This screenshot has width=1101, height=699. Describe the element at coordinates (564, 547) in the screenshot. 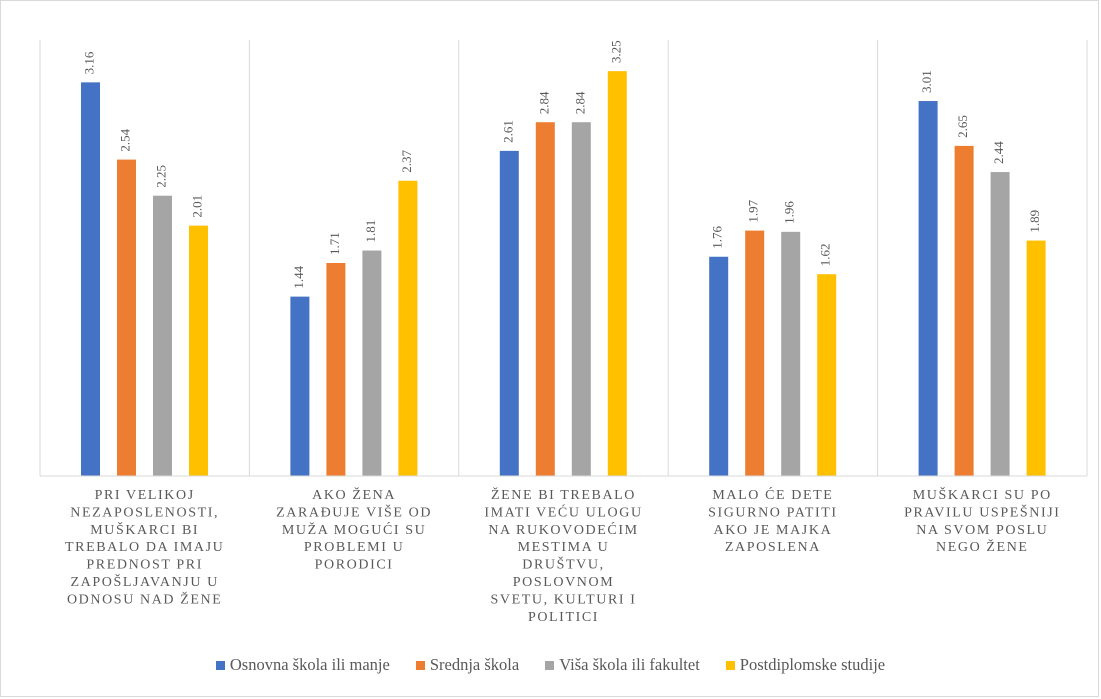

I see `category-label-line: MESTIMA U` at that location.